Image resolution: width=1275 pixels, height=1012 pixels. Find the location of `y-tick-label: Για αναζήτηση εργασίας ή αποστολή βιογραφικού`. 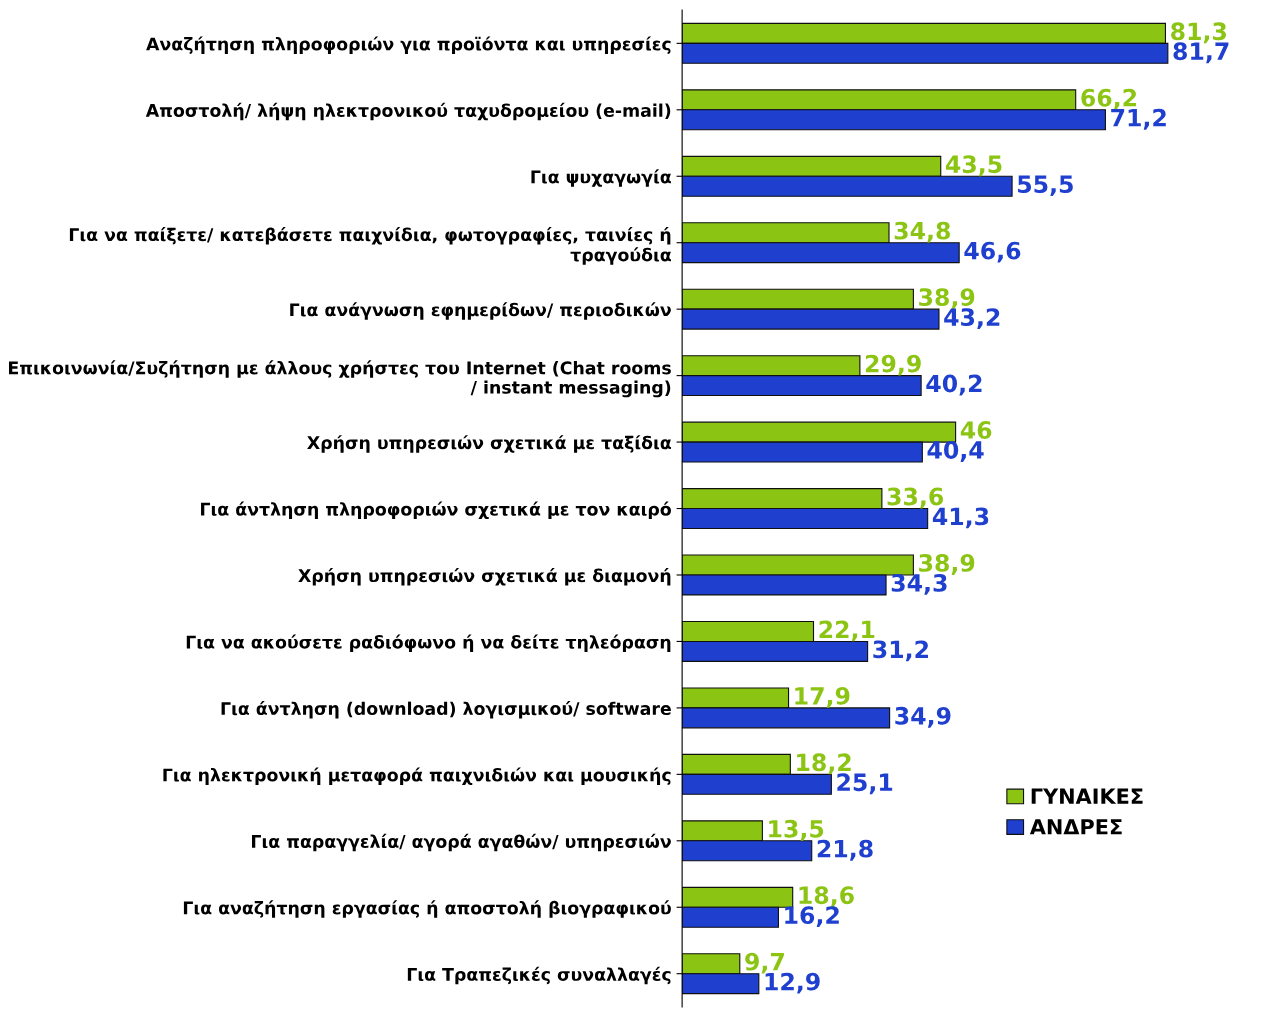

y-tick-label: Για αναζήτηση εργασίας ή αποστολή βιογραφικού is located at coordinates (427, 909).